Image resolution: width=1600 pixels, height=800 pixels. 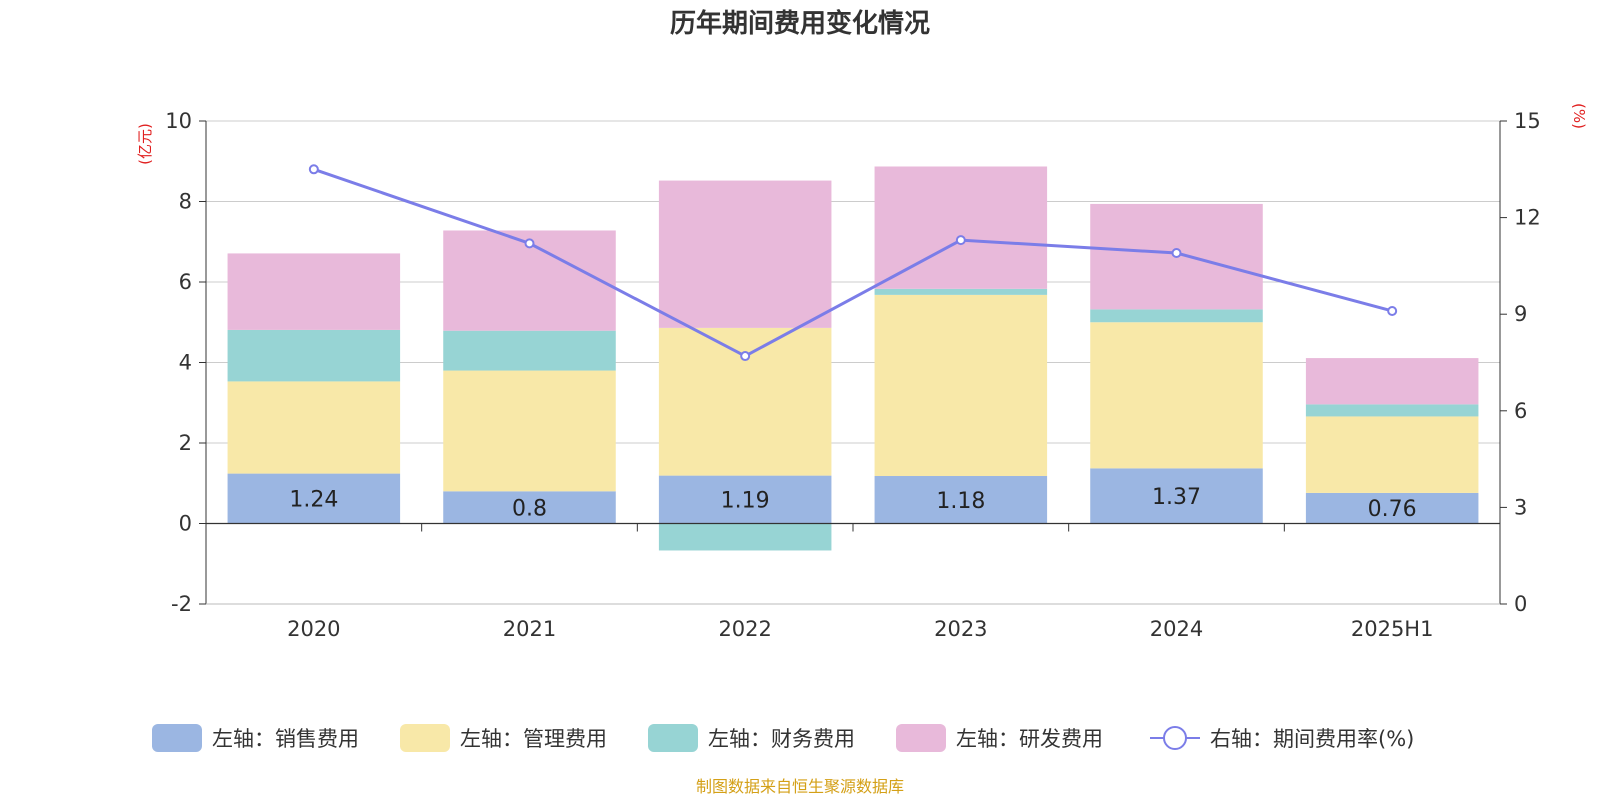 What do you see at coordinates (533, 739) in the screenshot?
I see `legend-label: 左轴：管理费用` at bounding box center [533, 739].